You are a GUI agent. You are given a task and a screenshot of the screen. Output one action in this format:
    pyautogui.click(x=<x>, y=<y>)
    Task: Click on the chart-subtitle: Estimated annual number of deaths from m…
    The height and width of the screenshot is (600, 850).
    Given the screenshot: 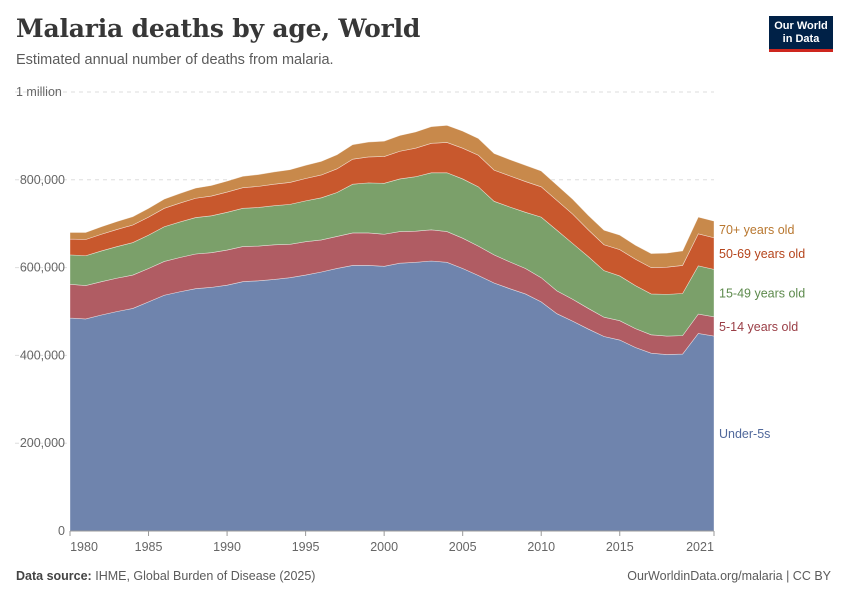 What is the action you would take?
    pyautogui.click(x=175, y=60)
    